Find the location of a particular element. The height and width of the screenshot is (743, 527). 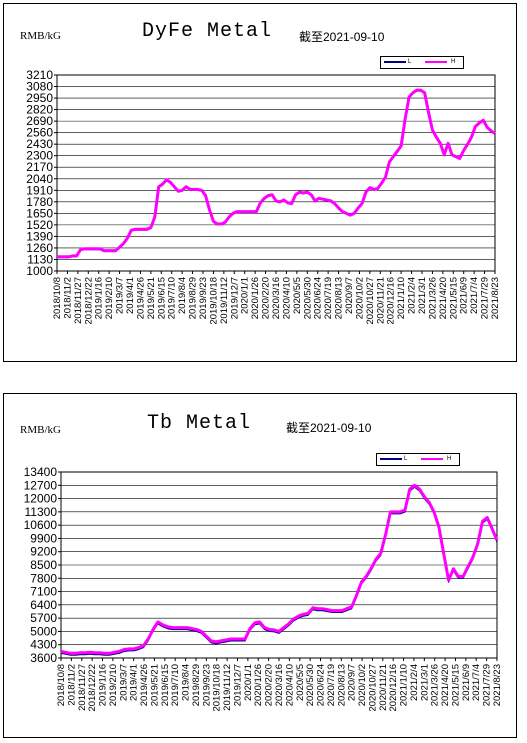

legend-entry-l: L is located at coordinates (406, 459).